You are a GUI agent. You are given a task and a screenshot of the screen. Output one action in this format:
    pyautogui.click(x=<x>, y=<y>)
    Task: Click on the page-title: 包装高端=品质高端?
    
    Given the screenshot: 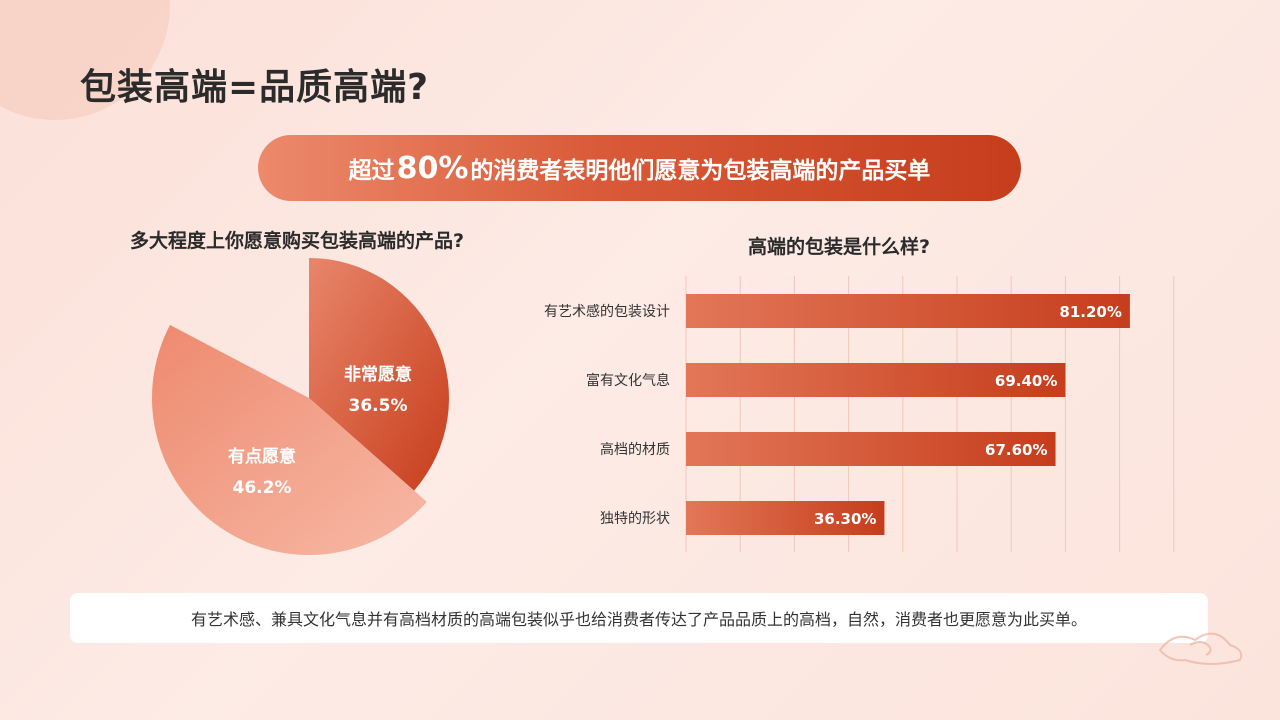 What is the action you would take?
    pyautogui.click(x=255, y=87)
    